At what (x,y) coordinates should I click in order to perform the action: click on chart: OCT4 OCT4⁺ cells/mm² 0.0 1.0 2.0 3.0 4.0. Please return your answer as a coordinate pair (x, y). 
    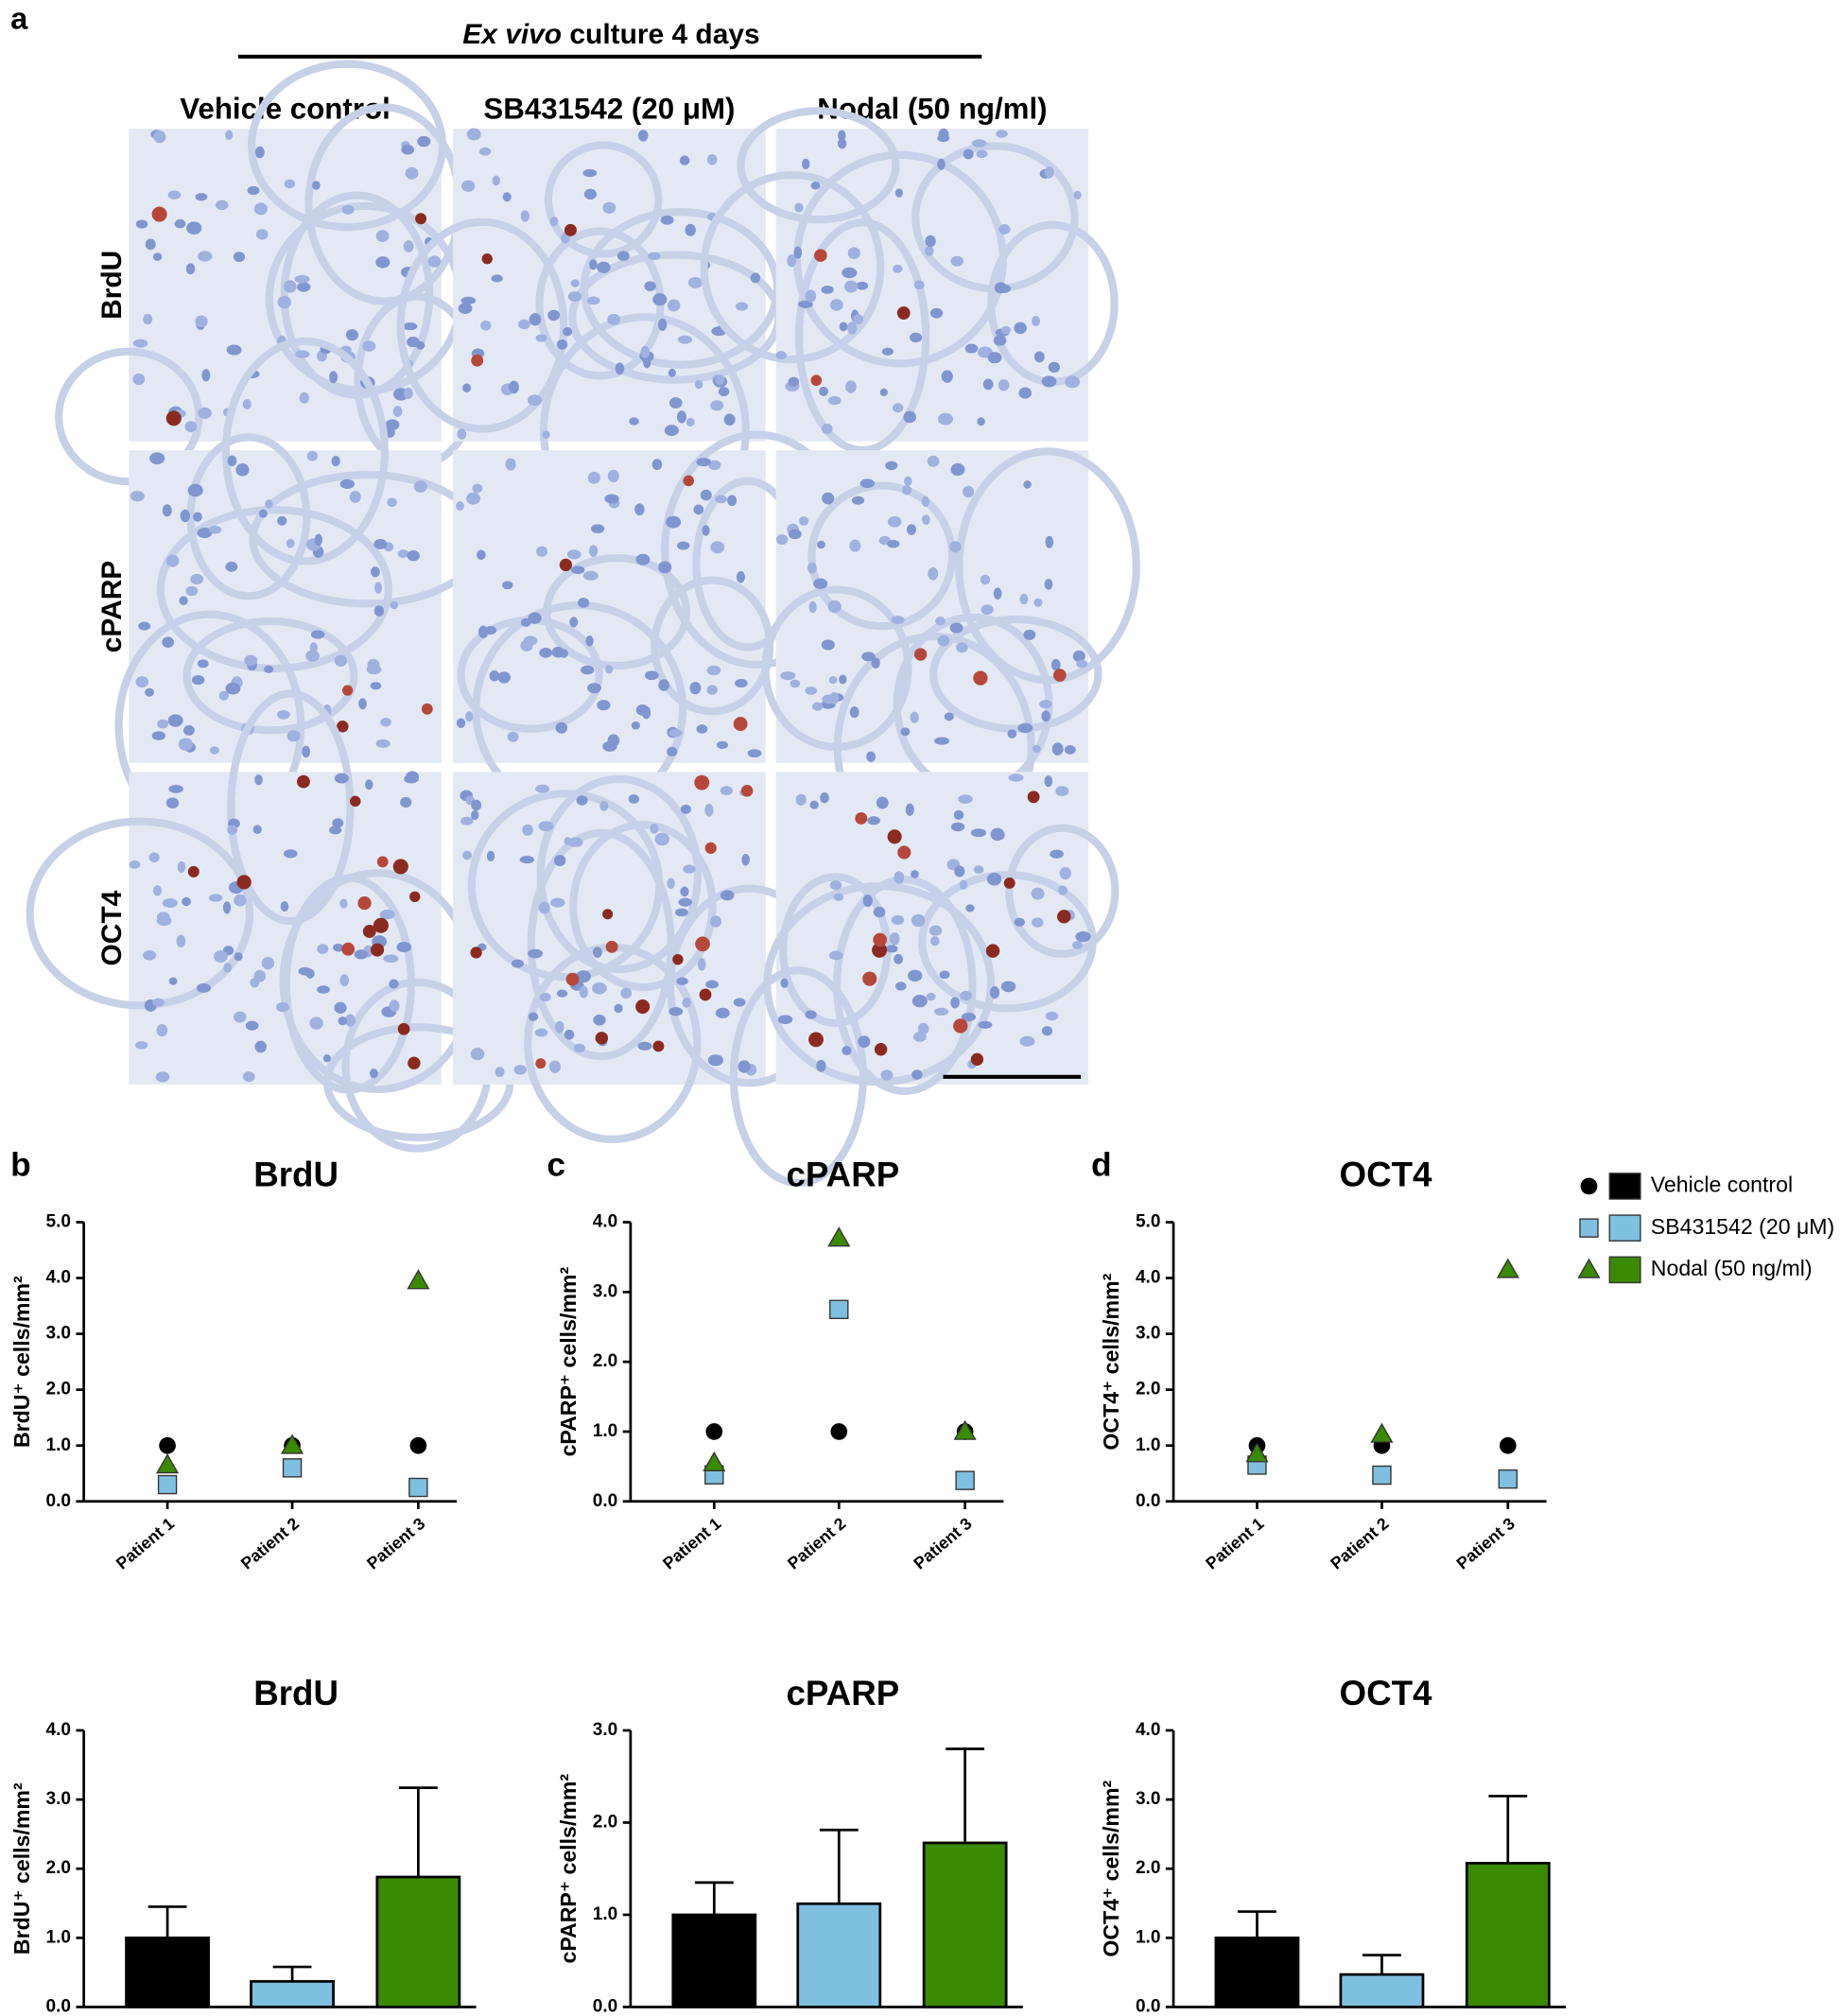
    Looking at the image, I should click on (1333, 1845).